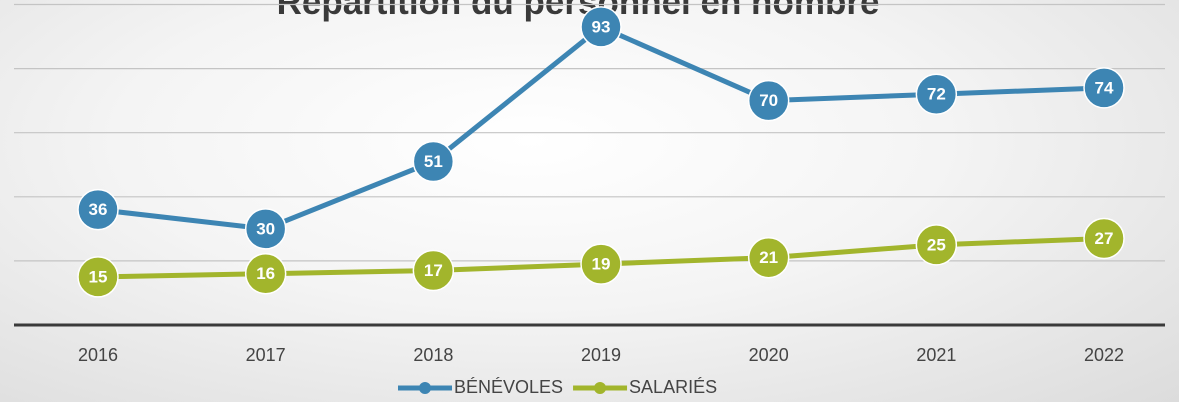 This screenshot has height=402, width=1179. I want to click on data-label: 21, so click(768, 257).